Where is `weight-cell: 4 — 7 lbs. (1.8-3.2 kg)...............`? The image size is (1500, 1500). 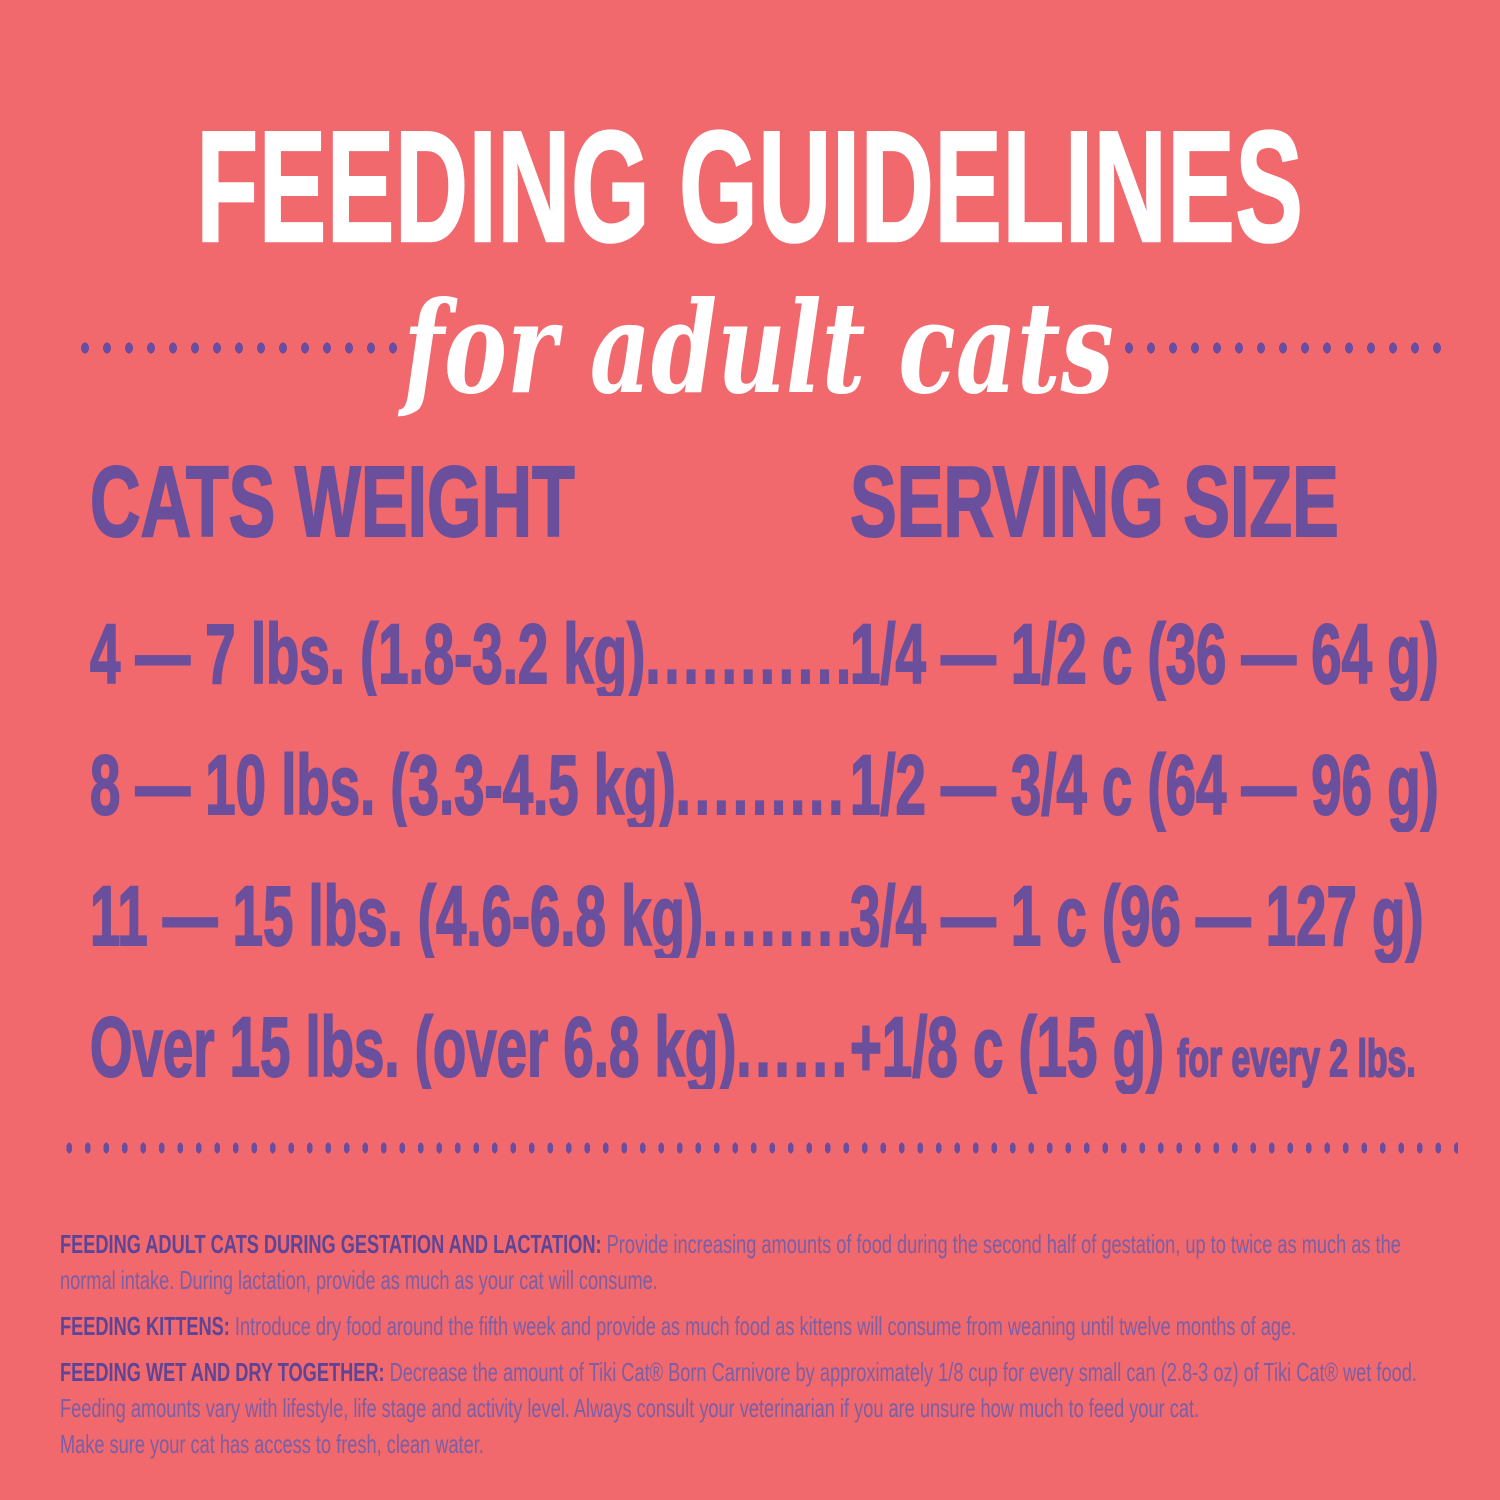 weight-cell: 4 — 7 lbs. (1.8-3.2 kg)............... is located at coordinates (470, 654).